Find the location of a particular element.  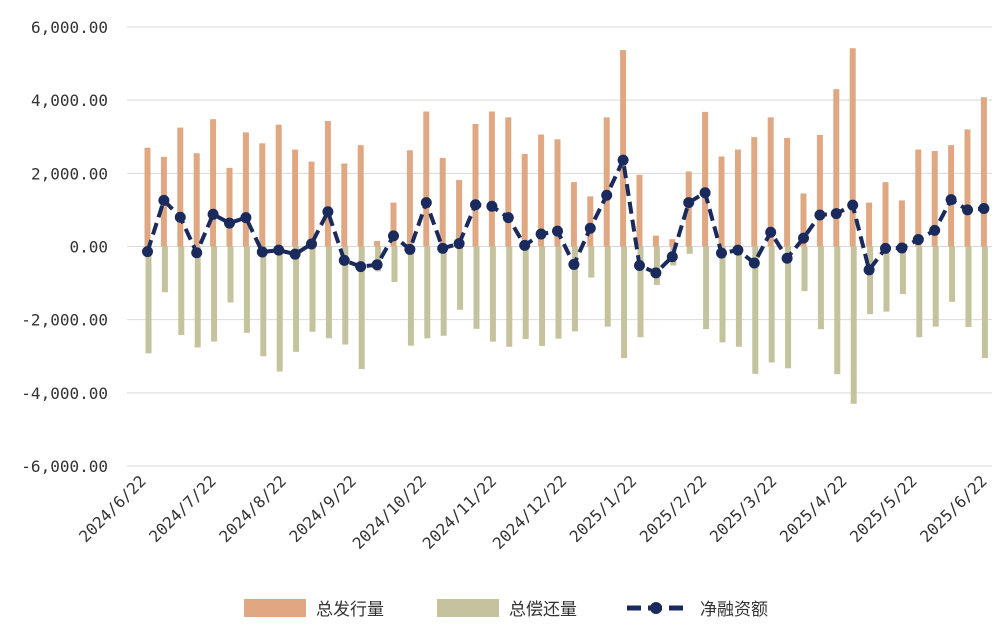

legend-label-repayment: 总偿还量 is located at coordinates (543, 610).